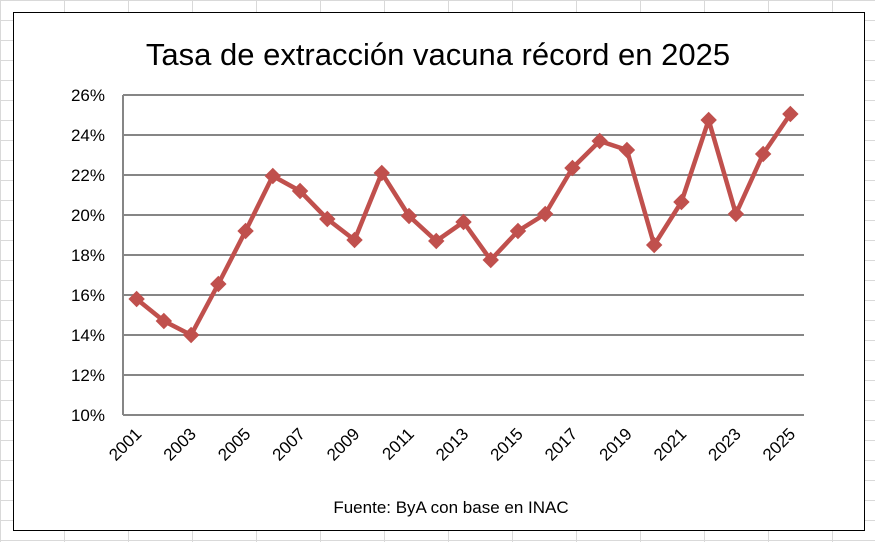  I want to click on x-tick-label: 2001, so click(125, 444).